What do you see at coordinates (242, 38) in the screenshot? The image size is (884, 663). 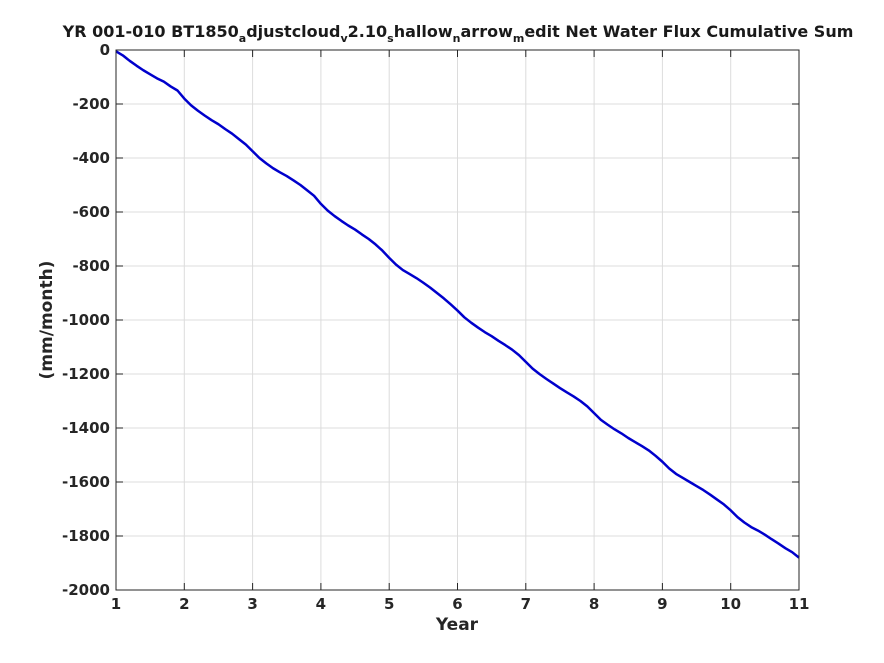 I see `title-subscript: a` at bounding box center [242, 38].